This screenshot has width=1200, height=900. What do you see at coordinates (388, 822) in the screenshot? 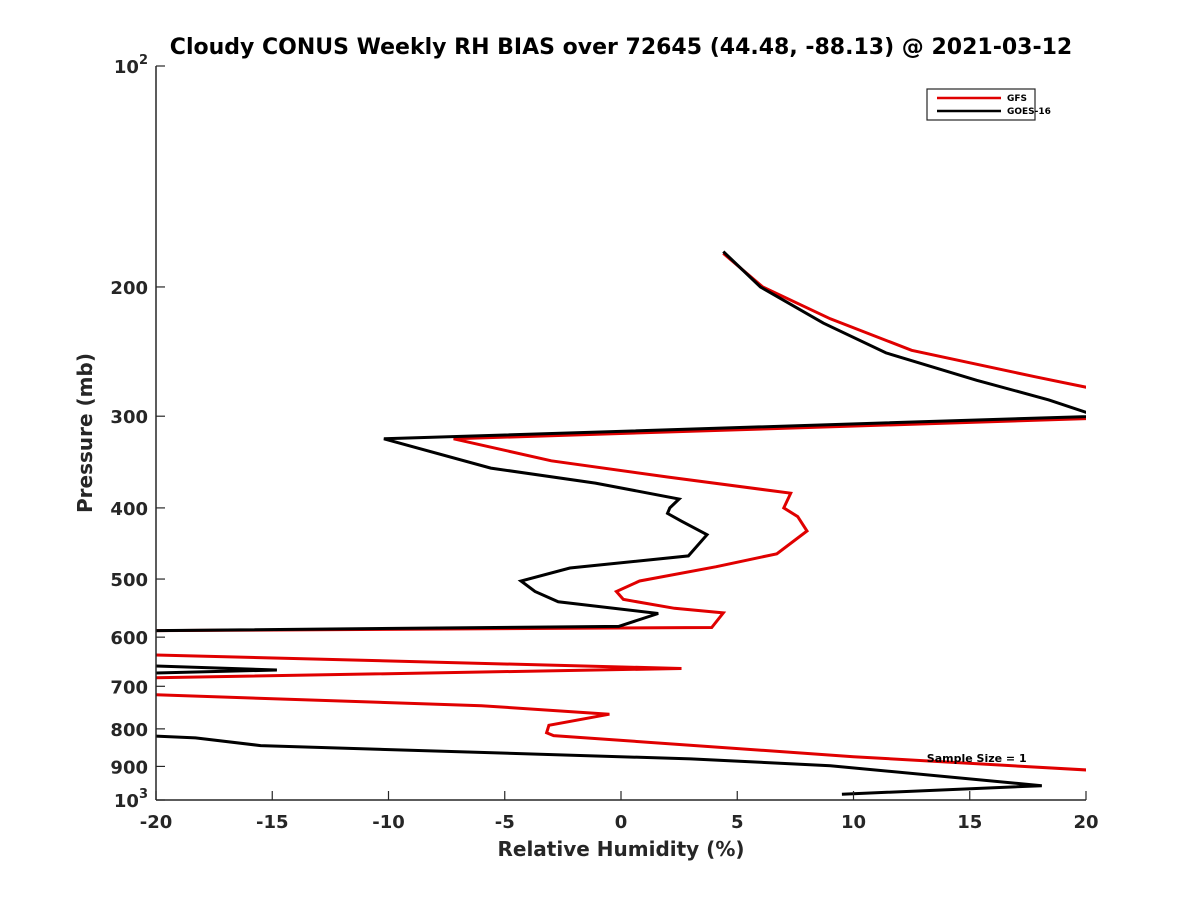
I see `x-tick-label: -10` at bounding box center [388, 822].